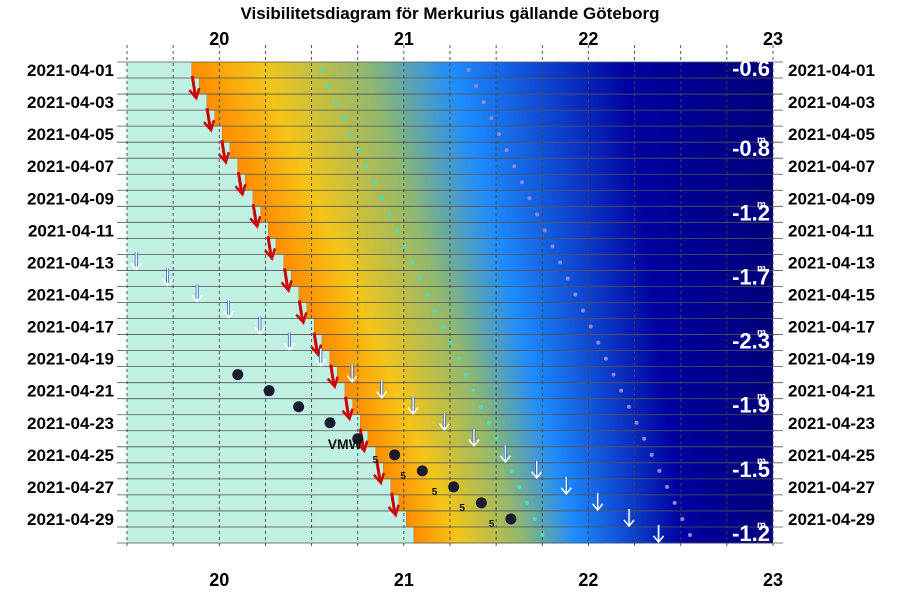 This screenshot has width=900, height=606. Describe the element at coordinates (70, 198) in the screenshot. I see `y-tick-left: 2021-04-09` at that location.